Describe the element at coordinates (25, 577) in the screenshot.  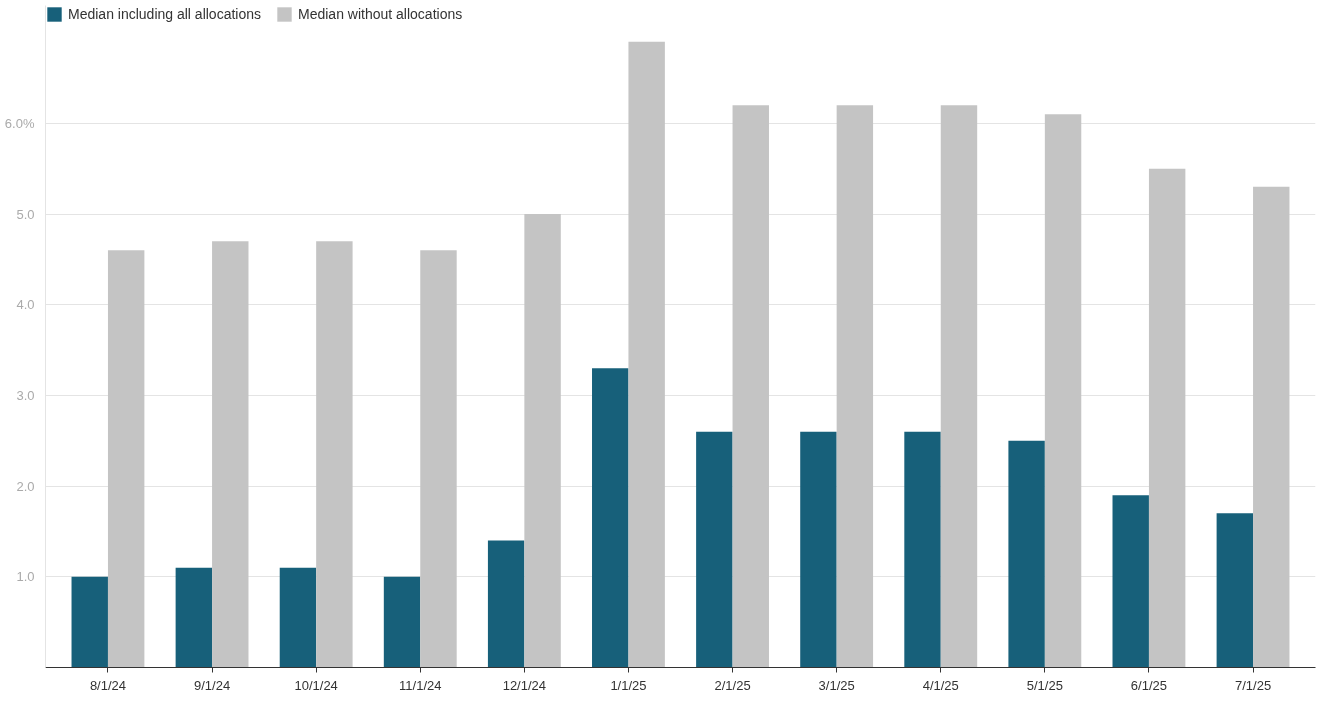
I see `y-tick-label: 1.0` at that location.